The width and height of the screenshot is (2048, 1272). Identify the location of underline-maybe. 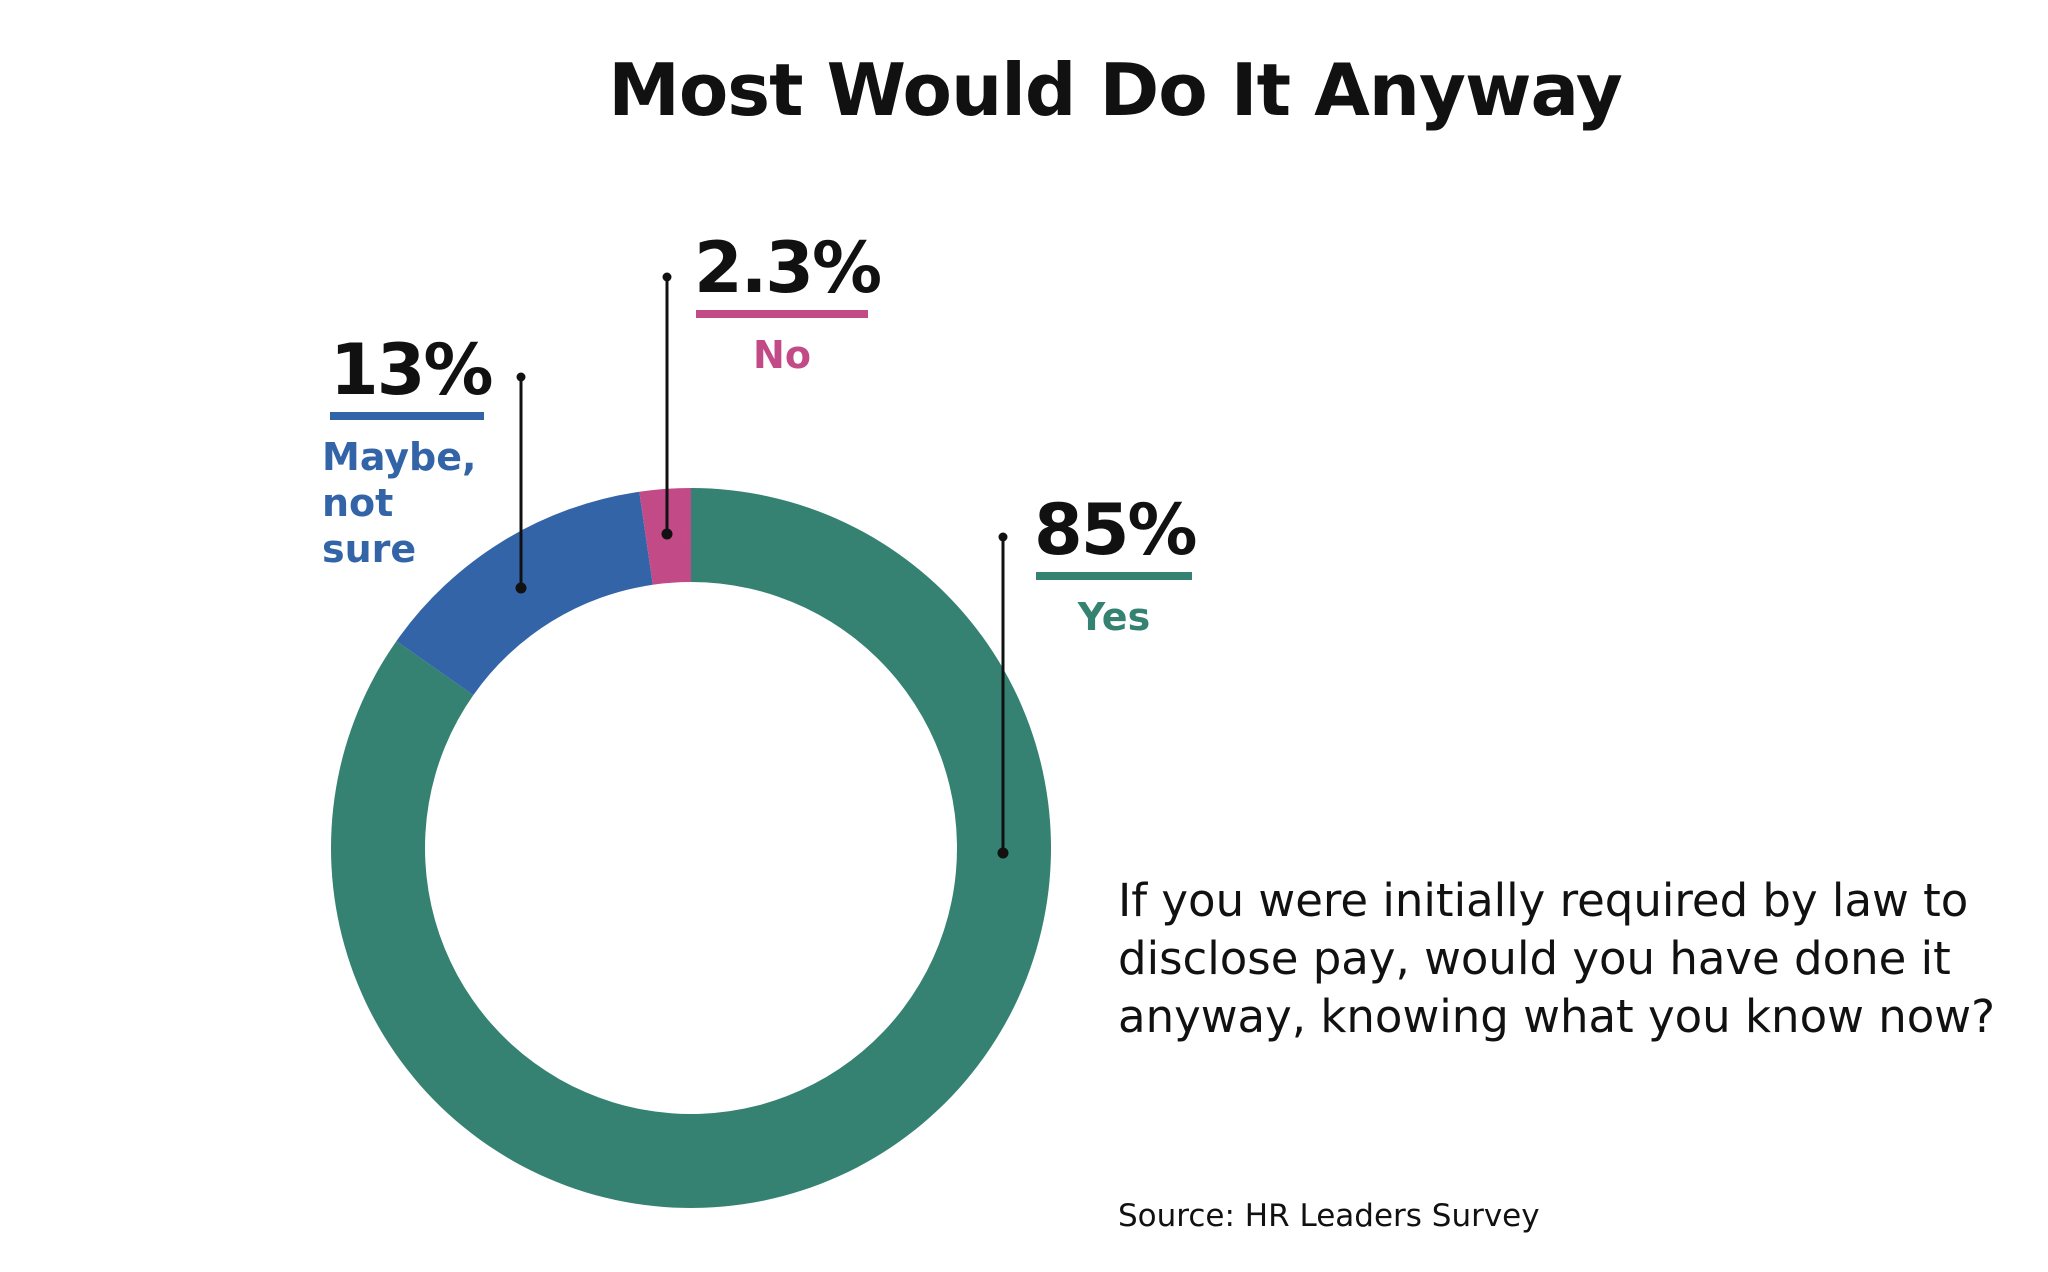
(407, 416).